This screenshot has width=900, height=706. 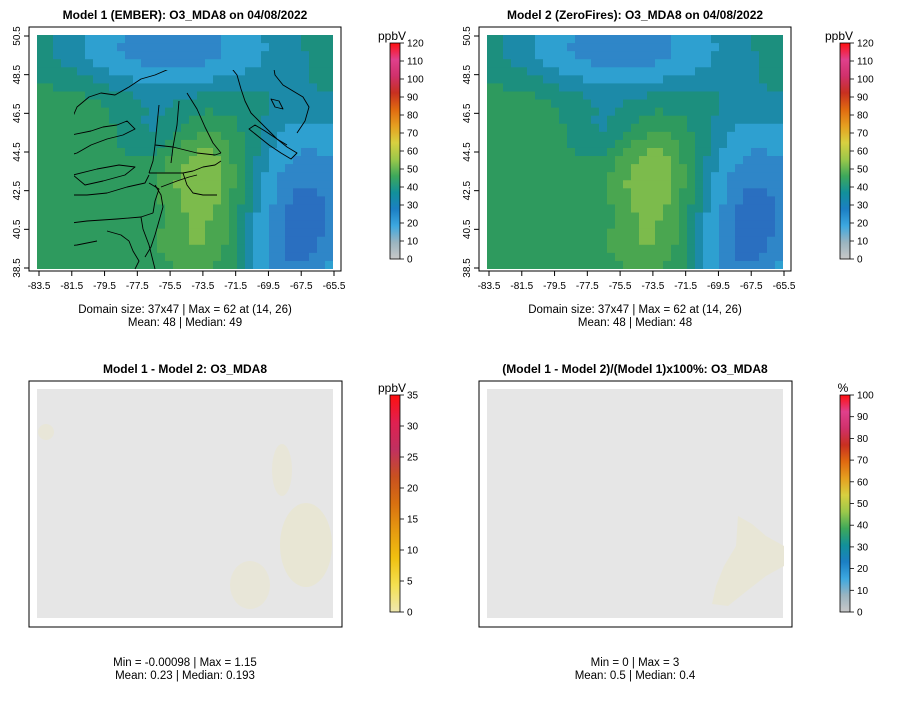 What do you see at coordinates (467, 74) in the screenshot?
I see `y-tick-label: 48.5` at bounding box center [467, 74].